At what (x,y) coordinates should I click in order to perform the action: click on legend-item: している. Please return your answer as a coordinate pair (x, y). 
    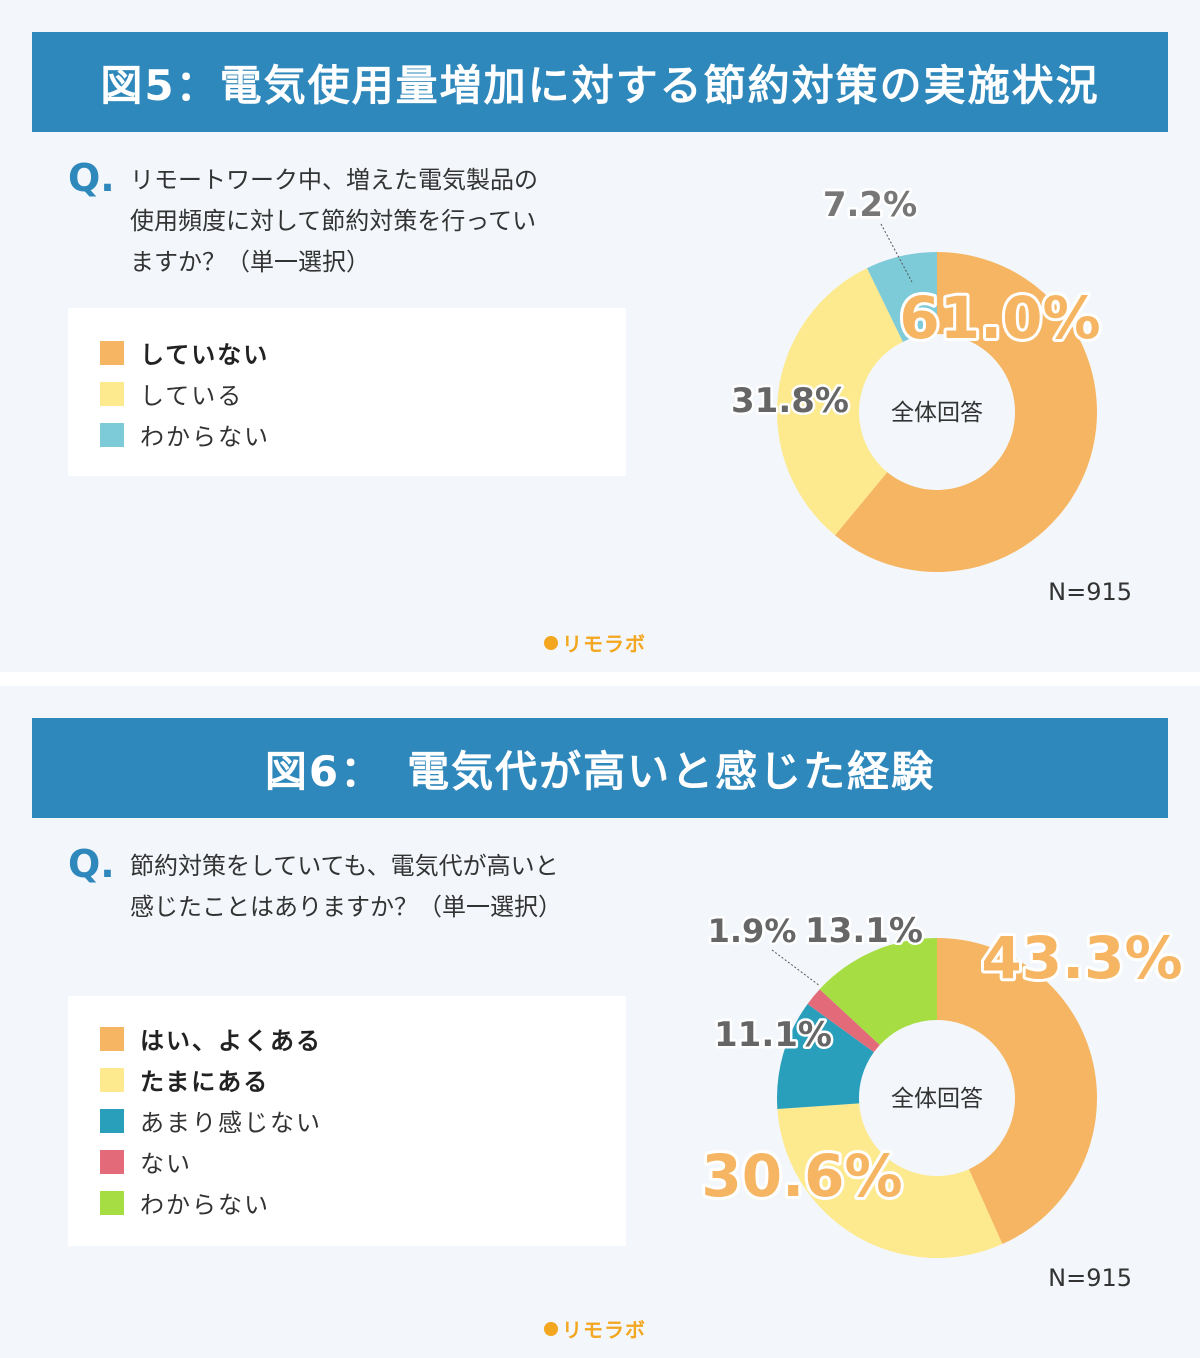
    Looking at the image, I should click on (363, 393).